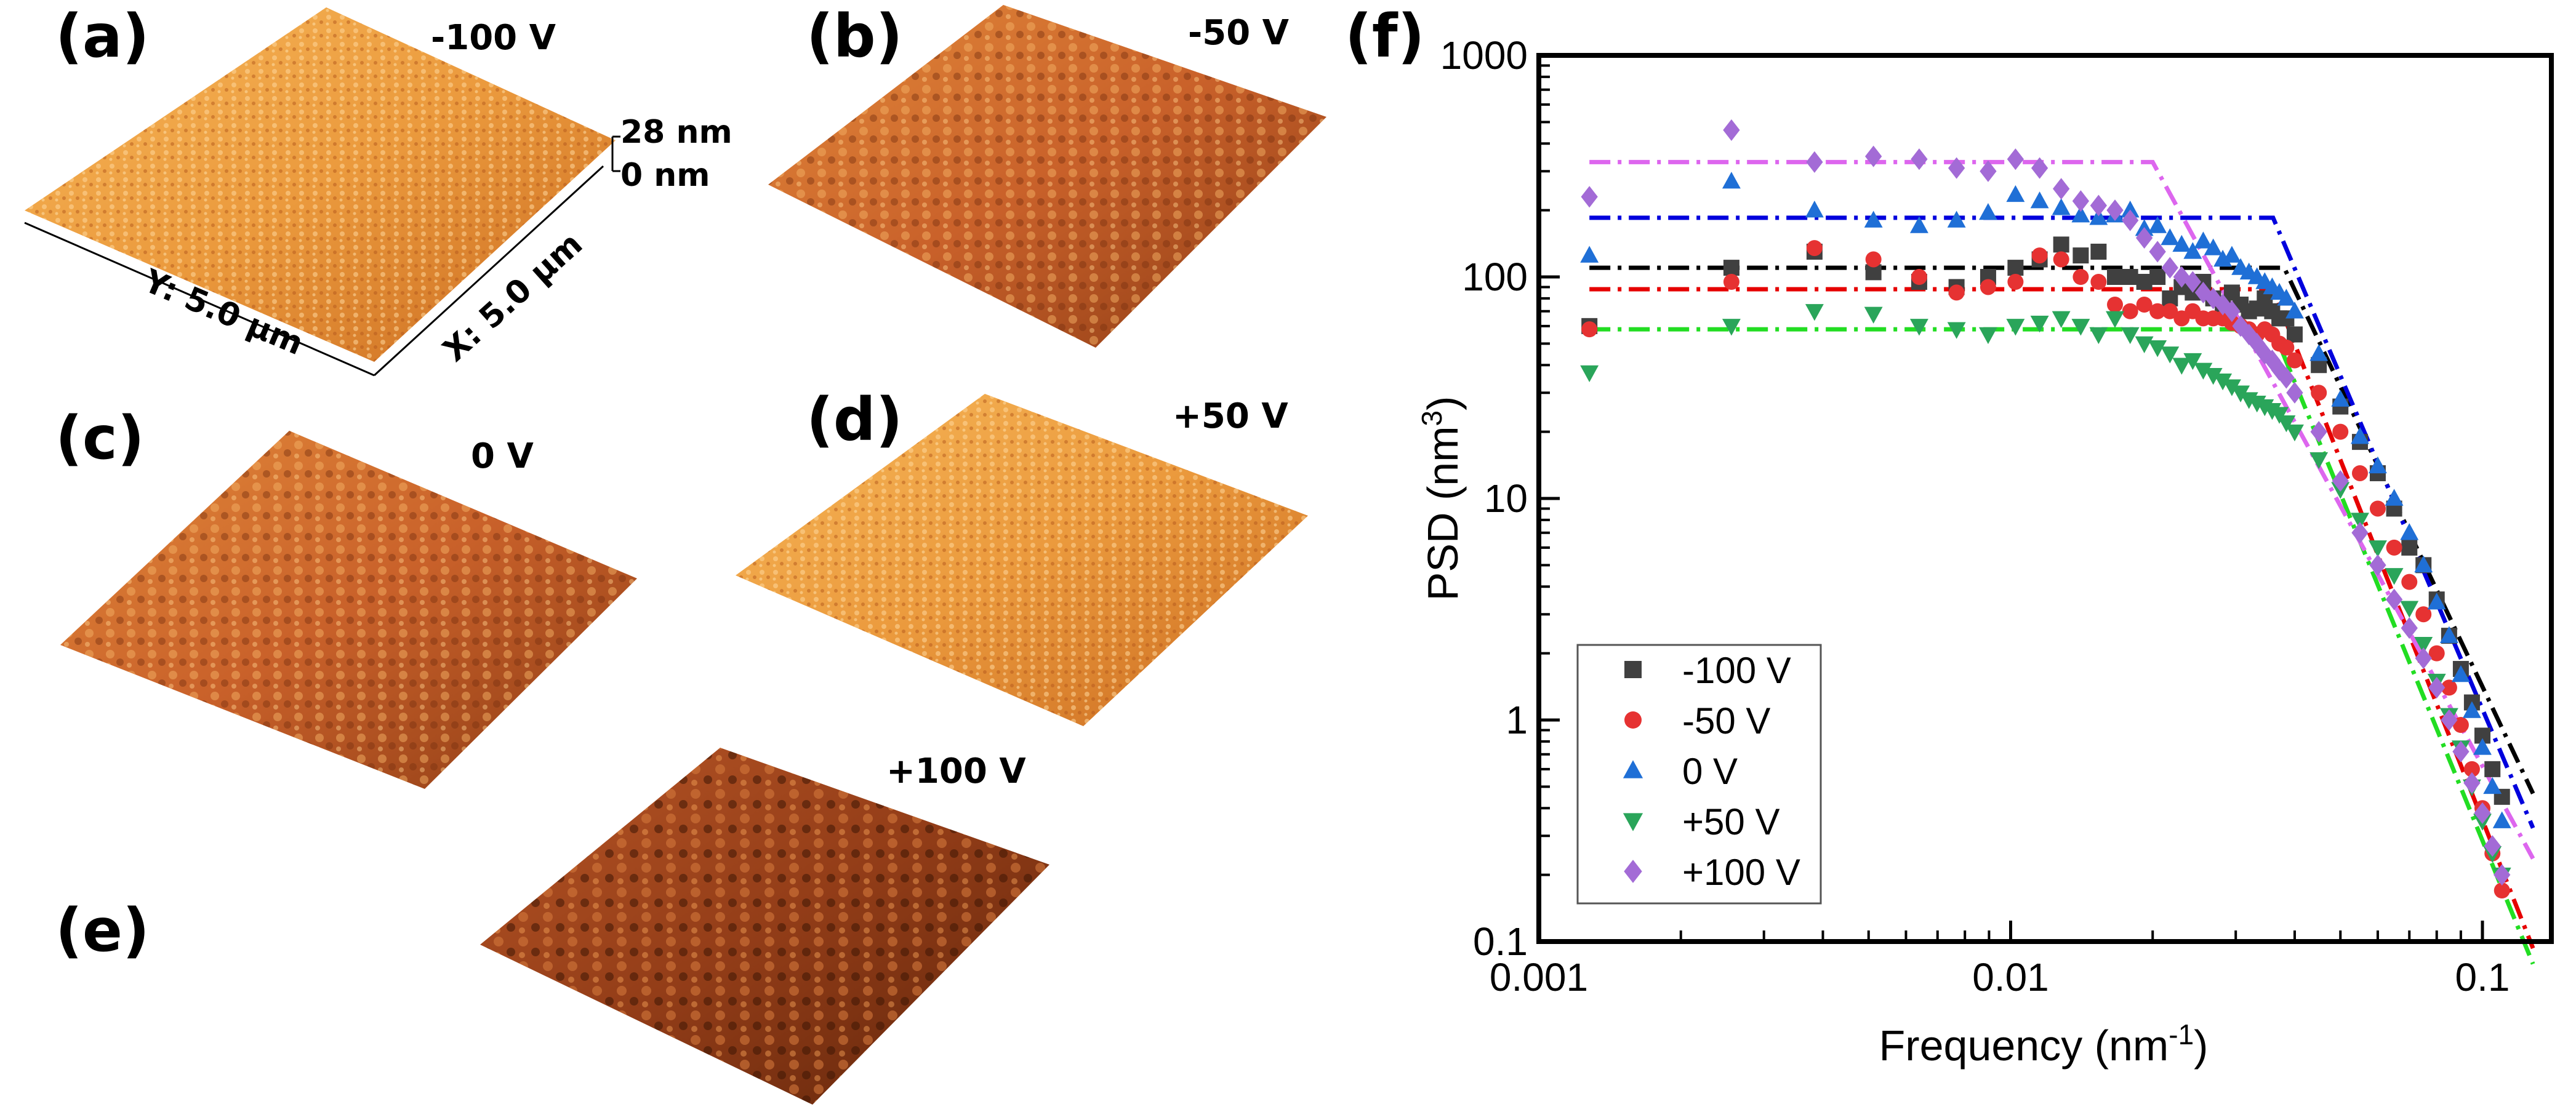 This screenshot has width=2576, height=1120. Describe the element at coordinates (1230, 416) in the screenshot. I see `bias-label-d: +50 V` at that location.